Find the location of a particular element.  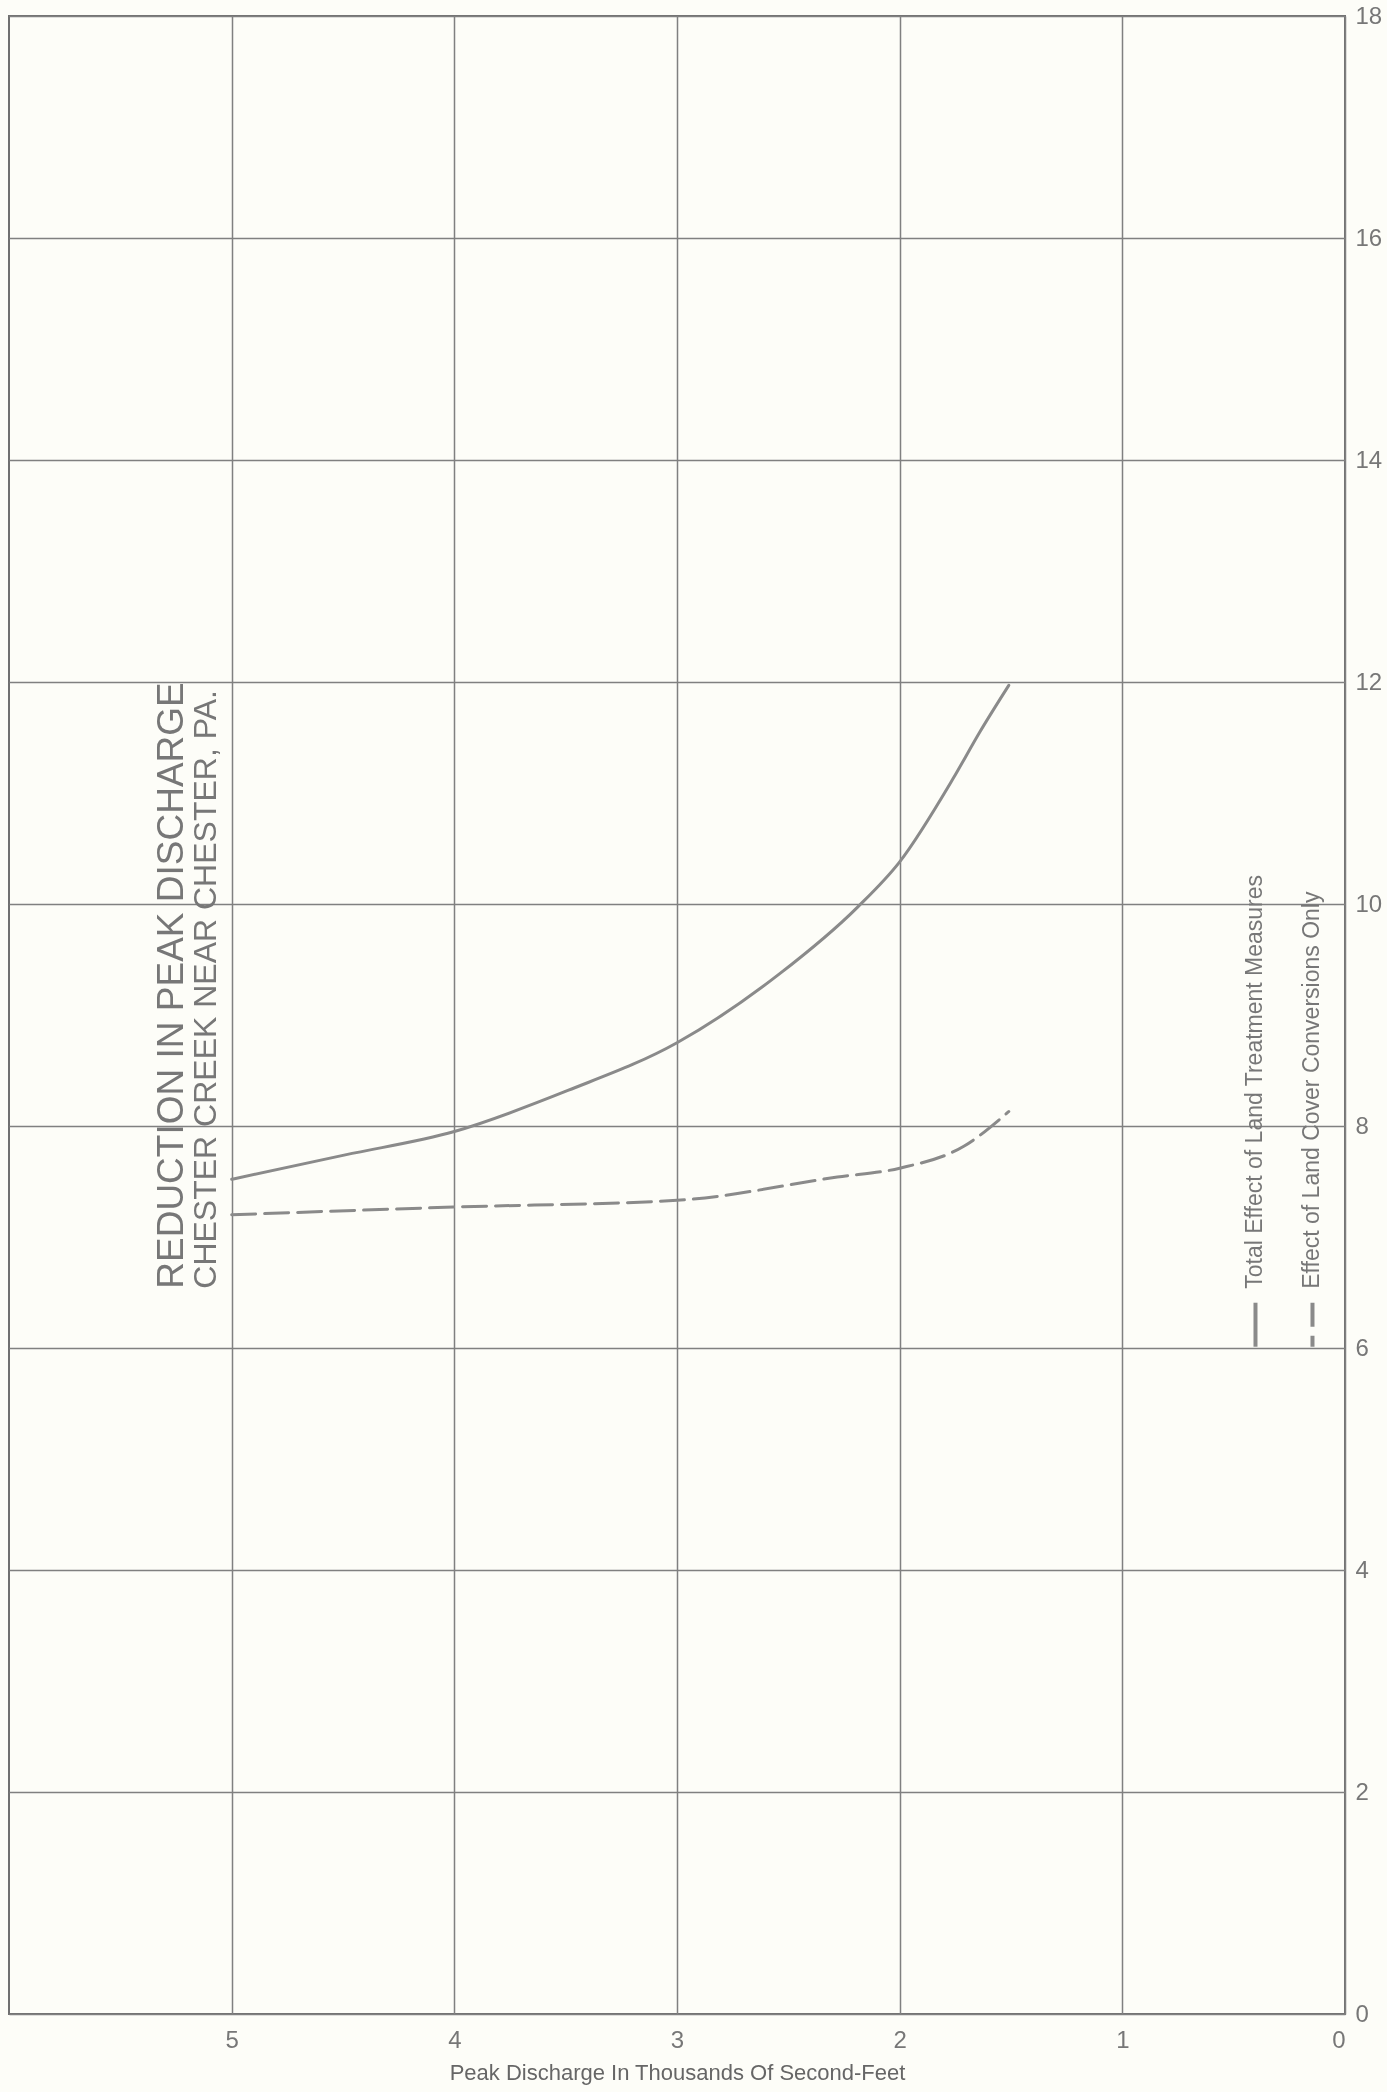

x-tick-label: 2 is located at coordinates (900, 2039).